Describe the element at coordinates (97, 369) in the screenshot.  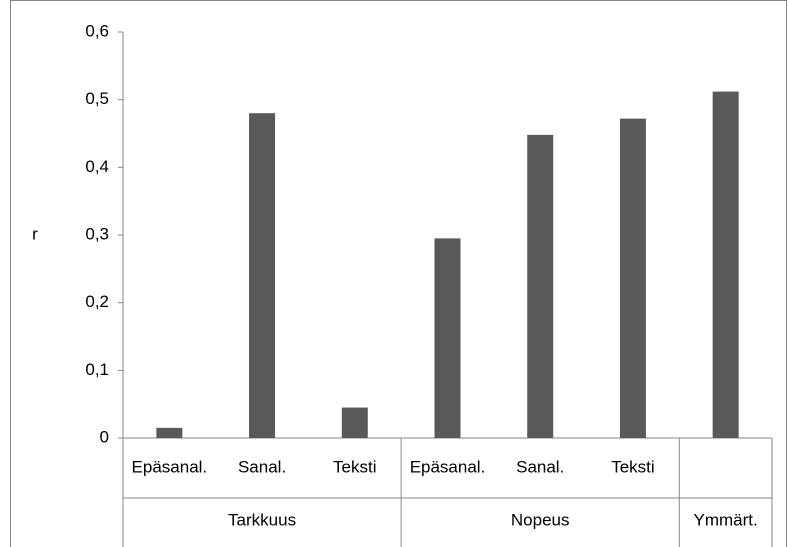
I see `y-tick-label: 0,1` at that location.